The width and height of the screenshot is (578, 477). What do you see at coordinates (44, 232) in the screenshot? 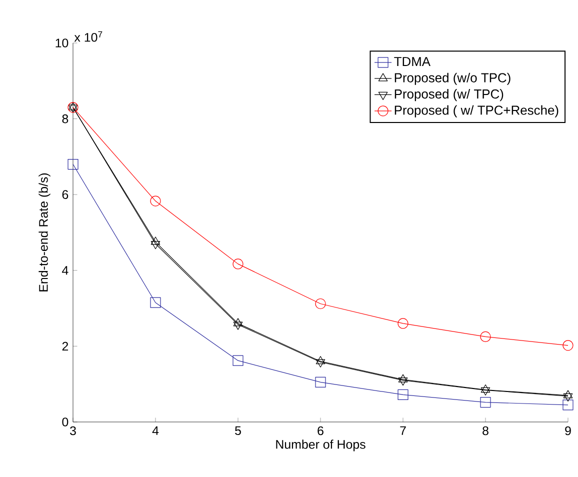
I see `y-axis-title: End-to-end Rate (b/s)` at bounding box center [44, 232].